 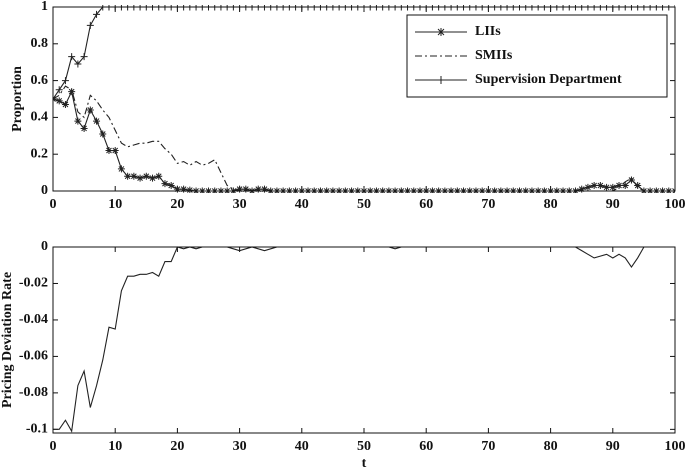 What do you see at coordinates (40, 80) in the screenshot?
I see `y-tick-label: 0.6` at bounding box center [40, 80].